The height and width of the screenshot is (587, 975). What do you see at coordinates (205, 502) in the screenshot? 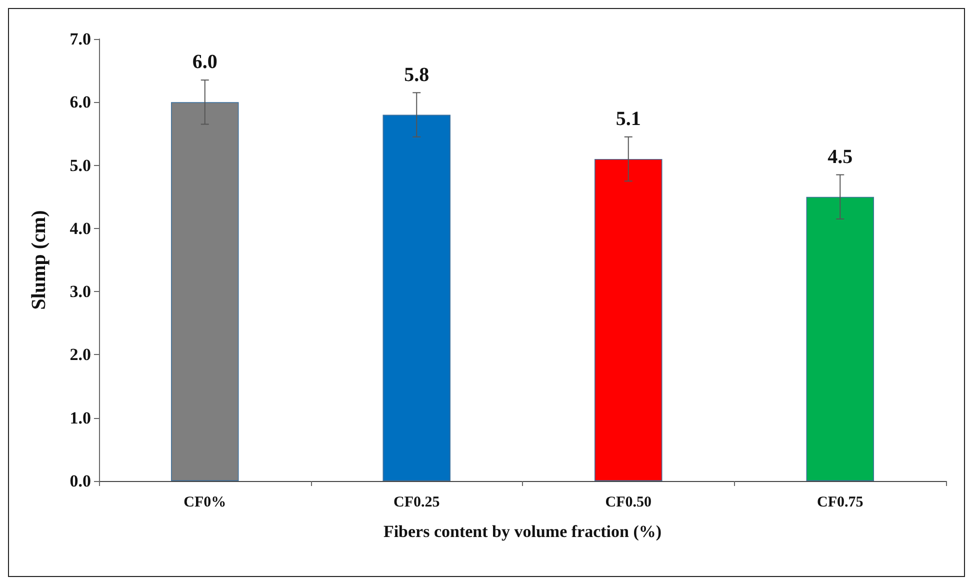
I see `x-tick-label: CF0%` at bounding box center [205, 502].